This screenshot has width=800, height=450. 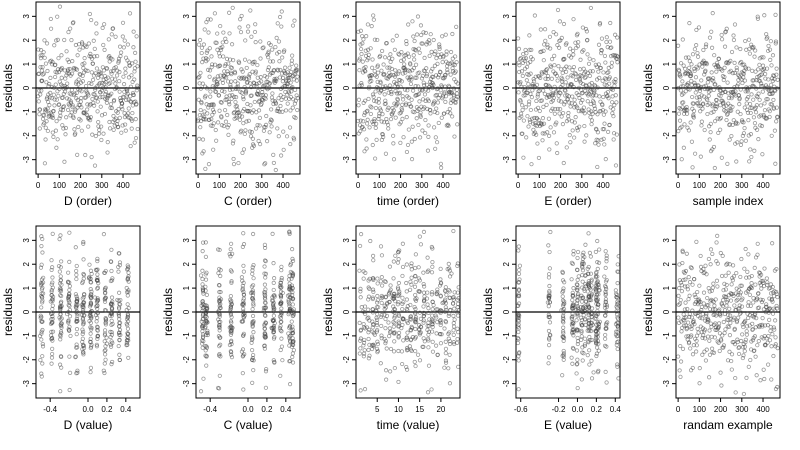 What do you see at coordinates (561, 185) in the screenshot?
I see `x-tick-label: 200` at bounding box center [561, 185].